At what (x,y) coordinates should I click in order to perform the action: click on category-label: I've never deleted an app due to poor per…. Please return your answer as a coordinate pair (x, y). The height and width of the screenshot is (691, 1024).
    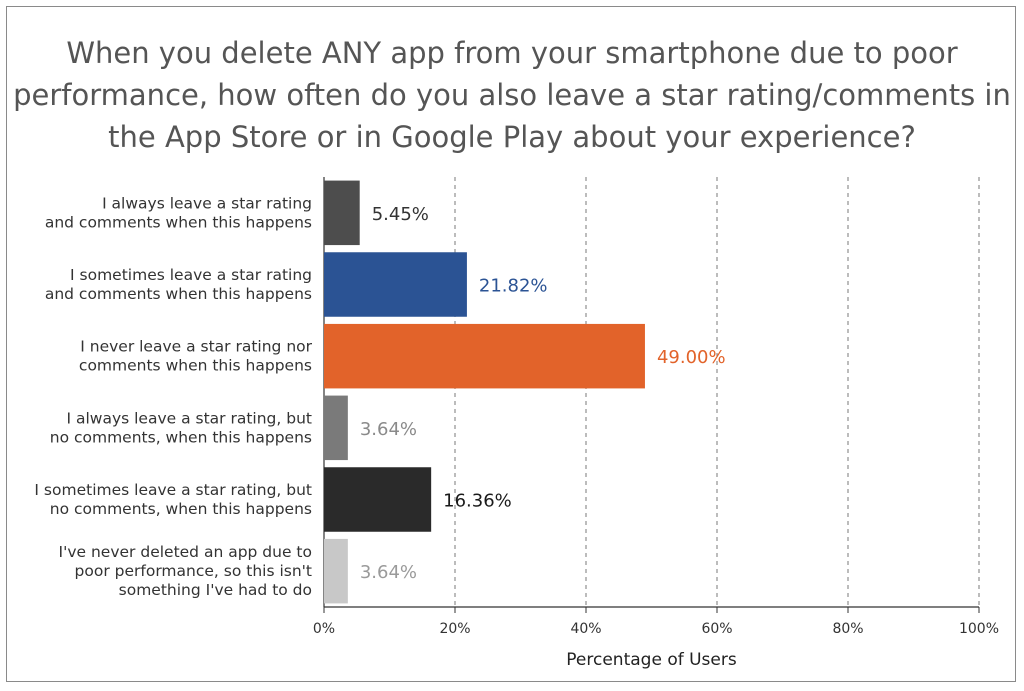
    Looking at the image, I should click on (185, 571).